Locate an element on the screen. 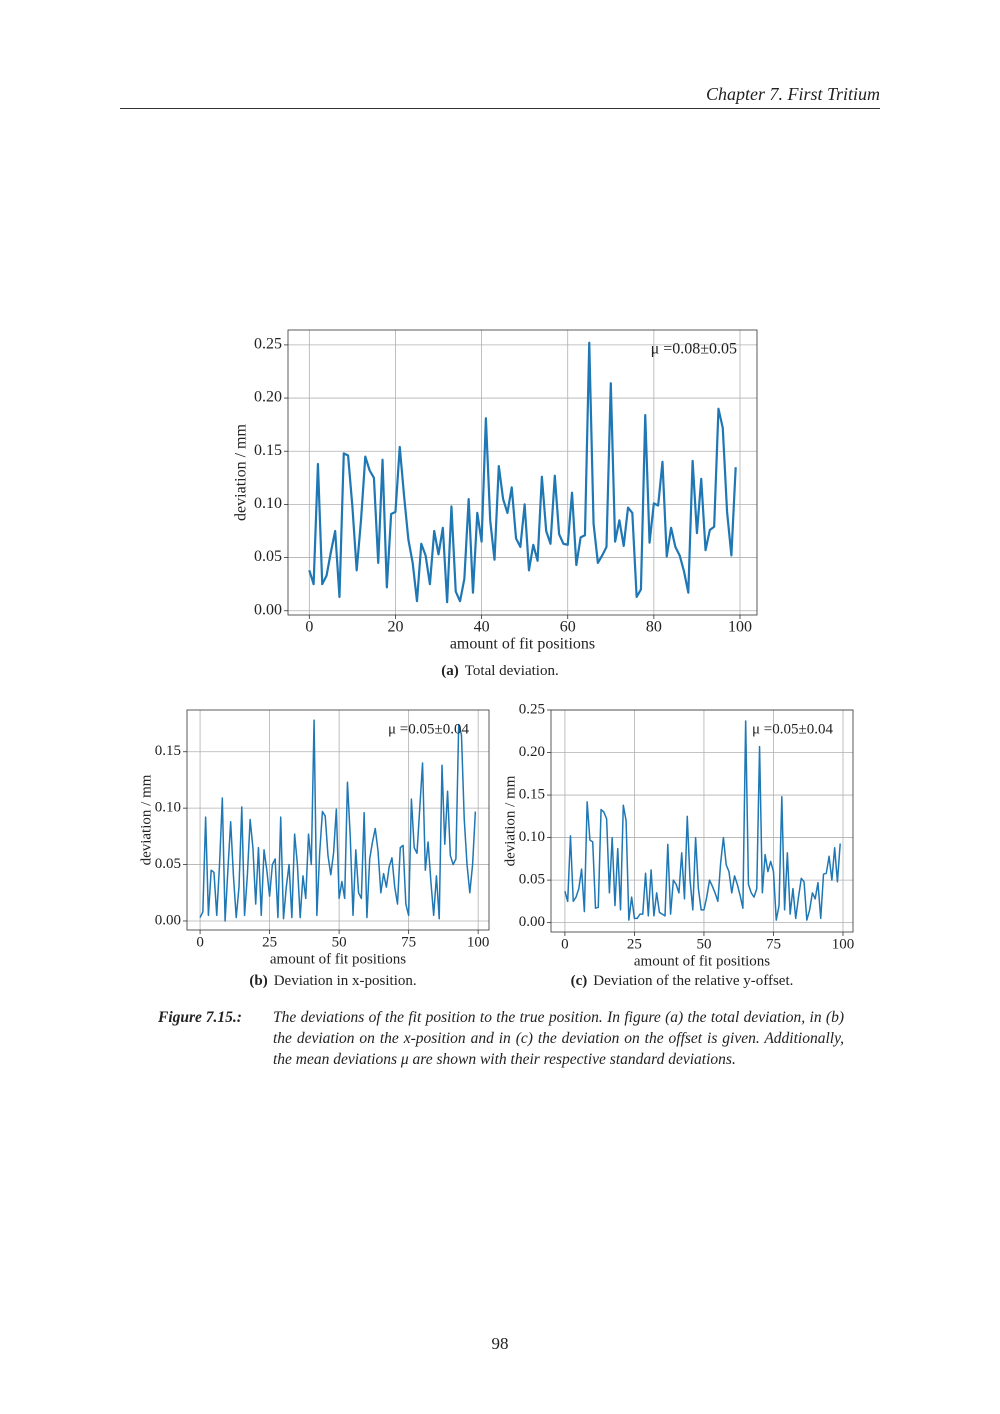  subcaption: (a) Total deviation. is located at coordinates (499, 671).